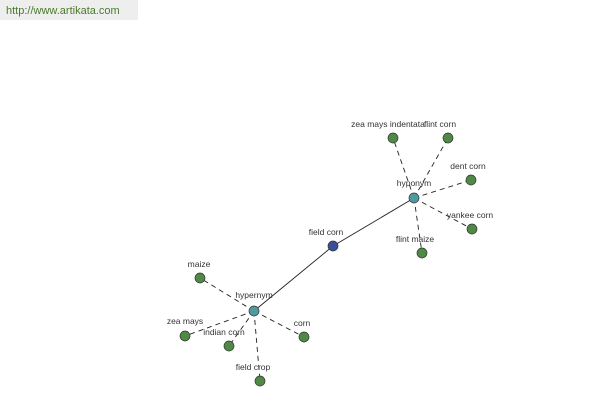 Image resolution: width=600 pixels, height=400 pixels. I want to click on node-label: corn, so click(302, 323).